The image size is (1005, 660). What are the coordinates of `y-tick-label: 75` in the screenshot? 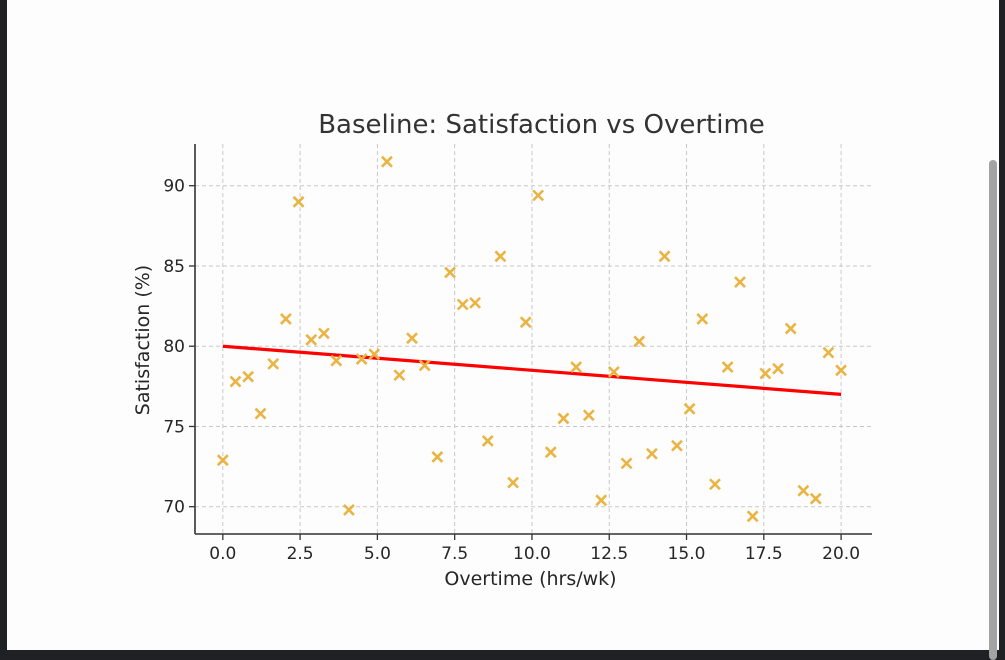 It's located at (174, 427).